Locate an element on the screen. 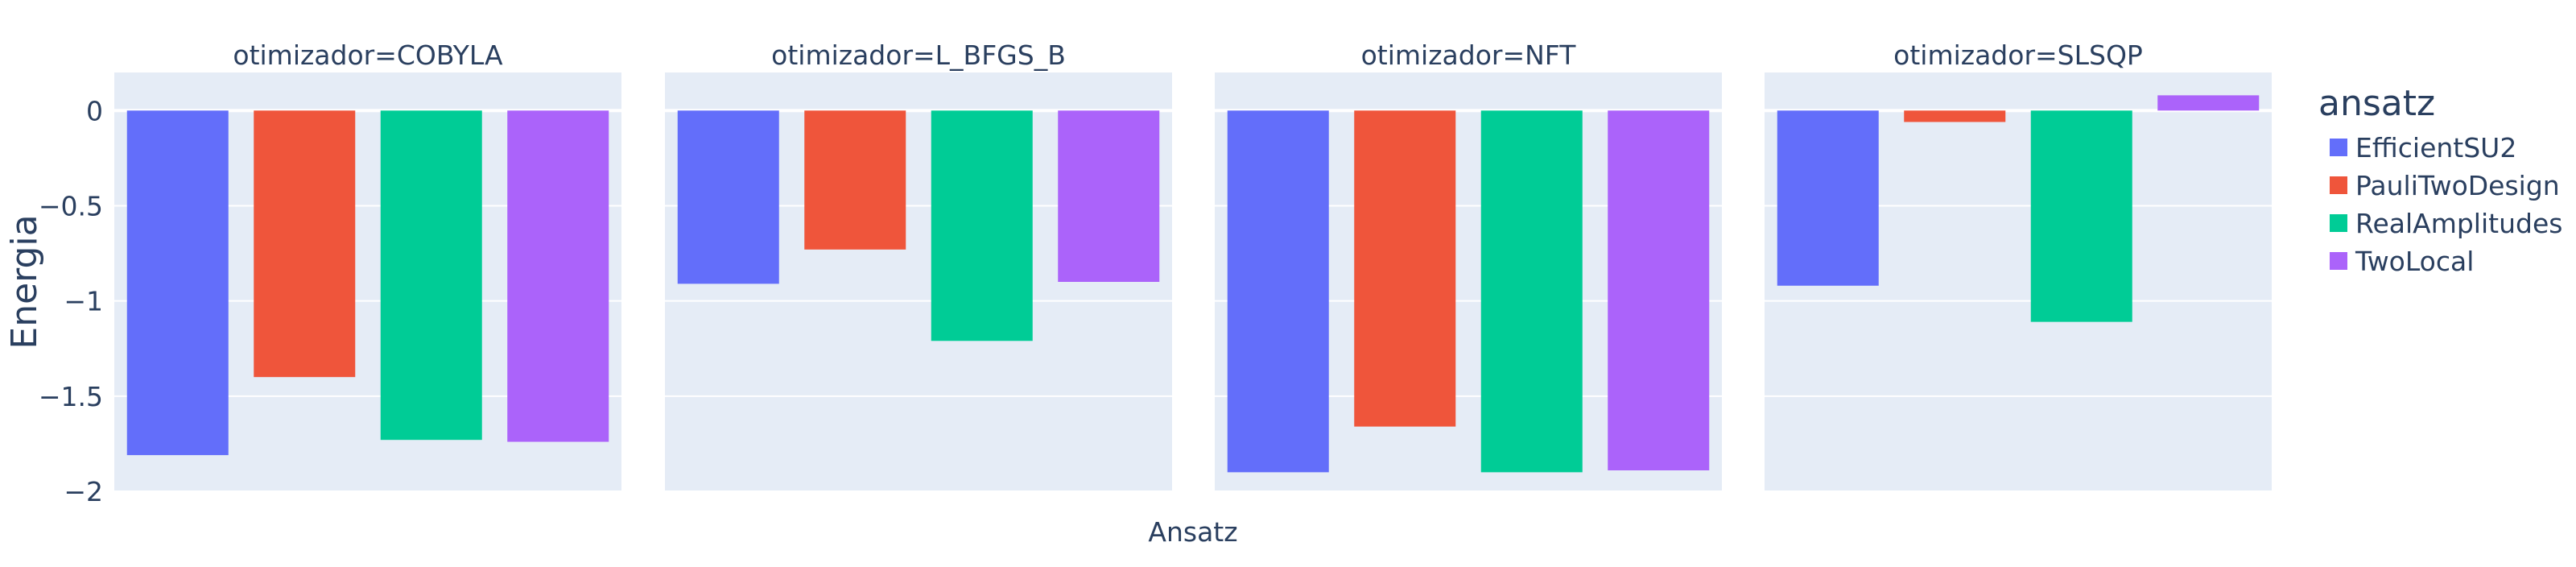  bar-3-efficientsu2 is located at coordinates (1278, 291).